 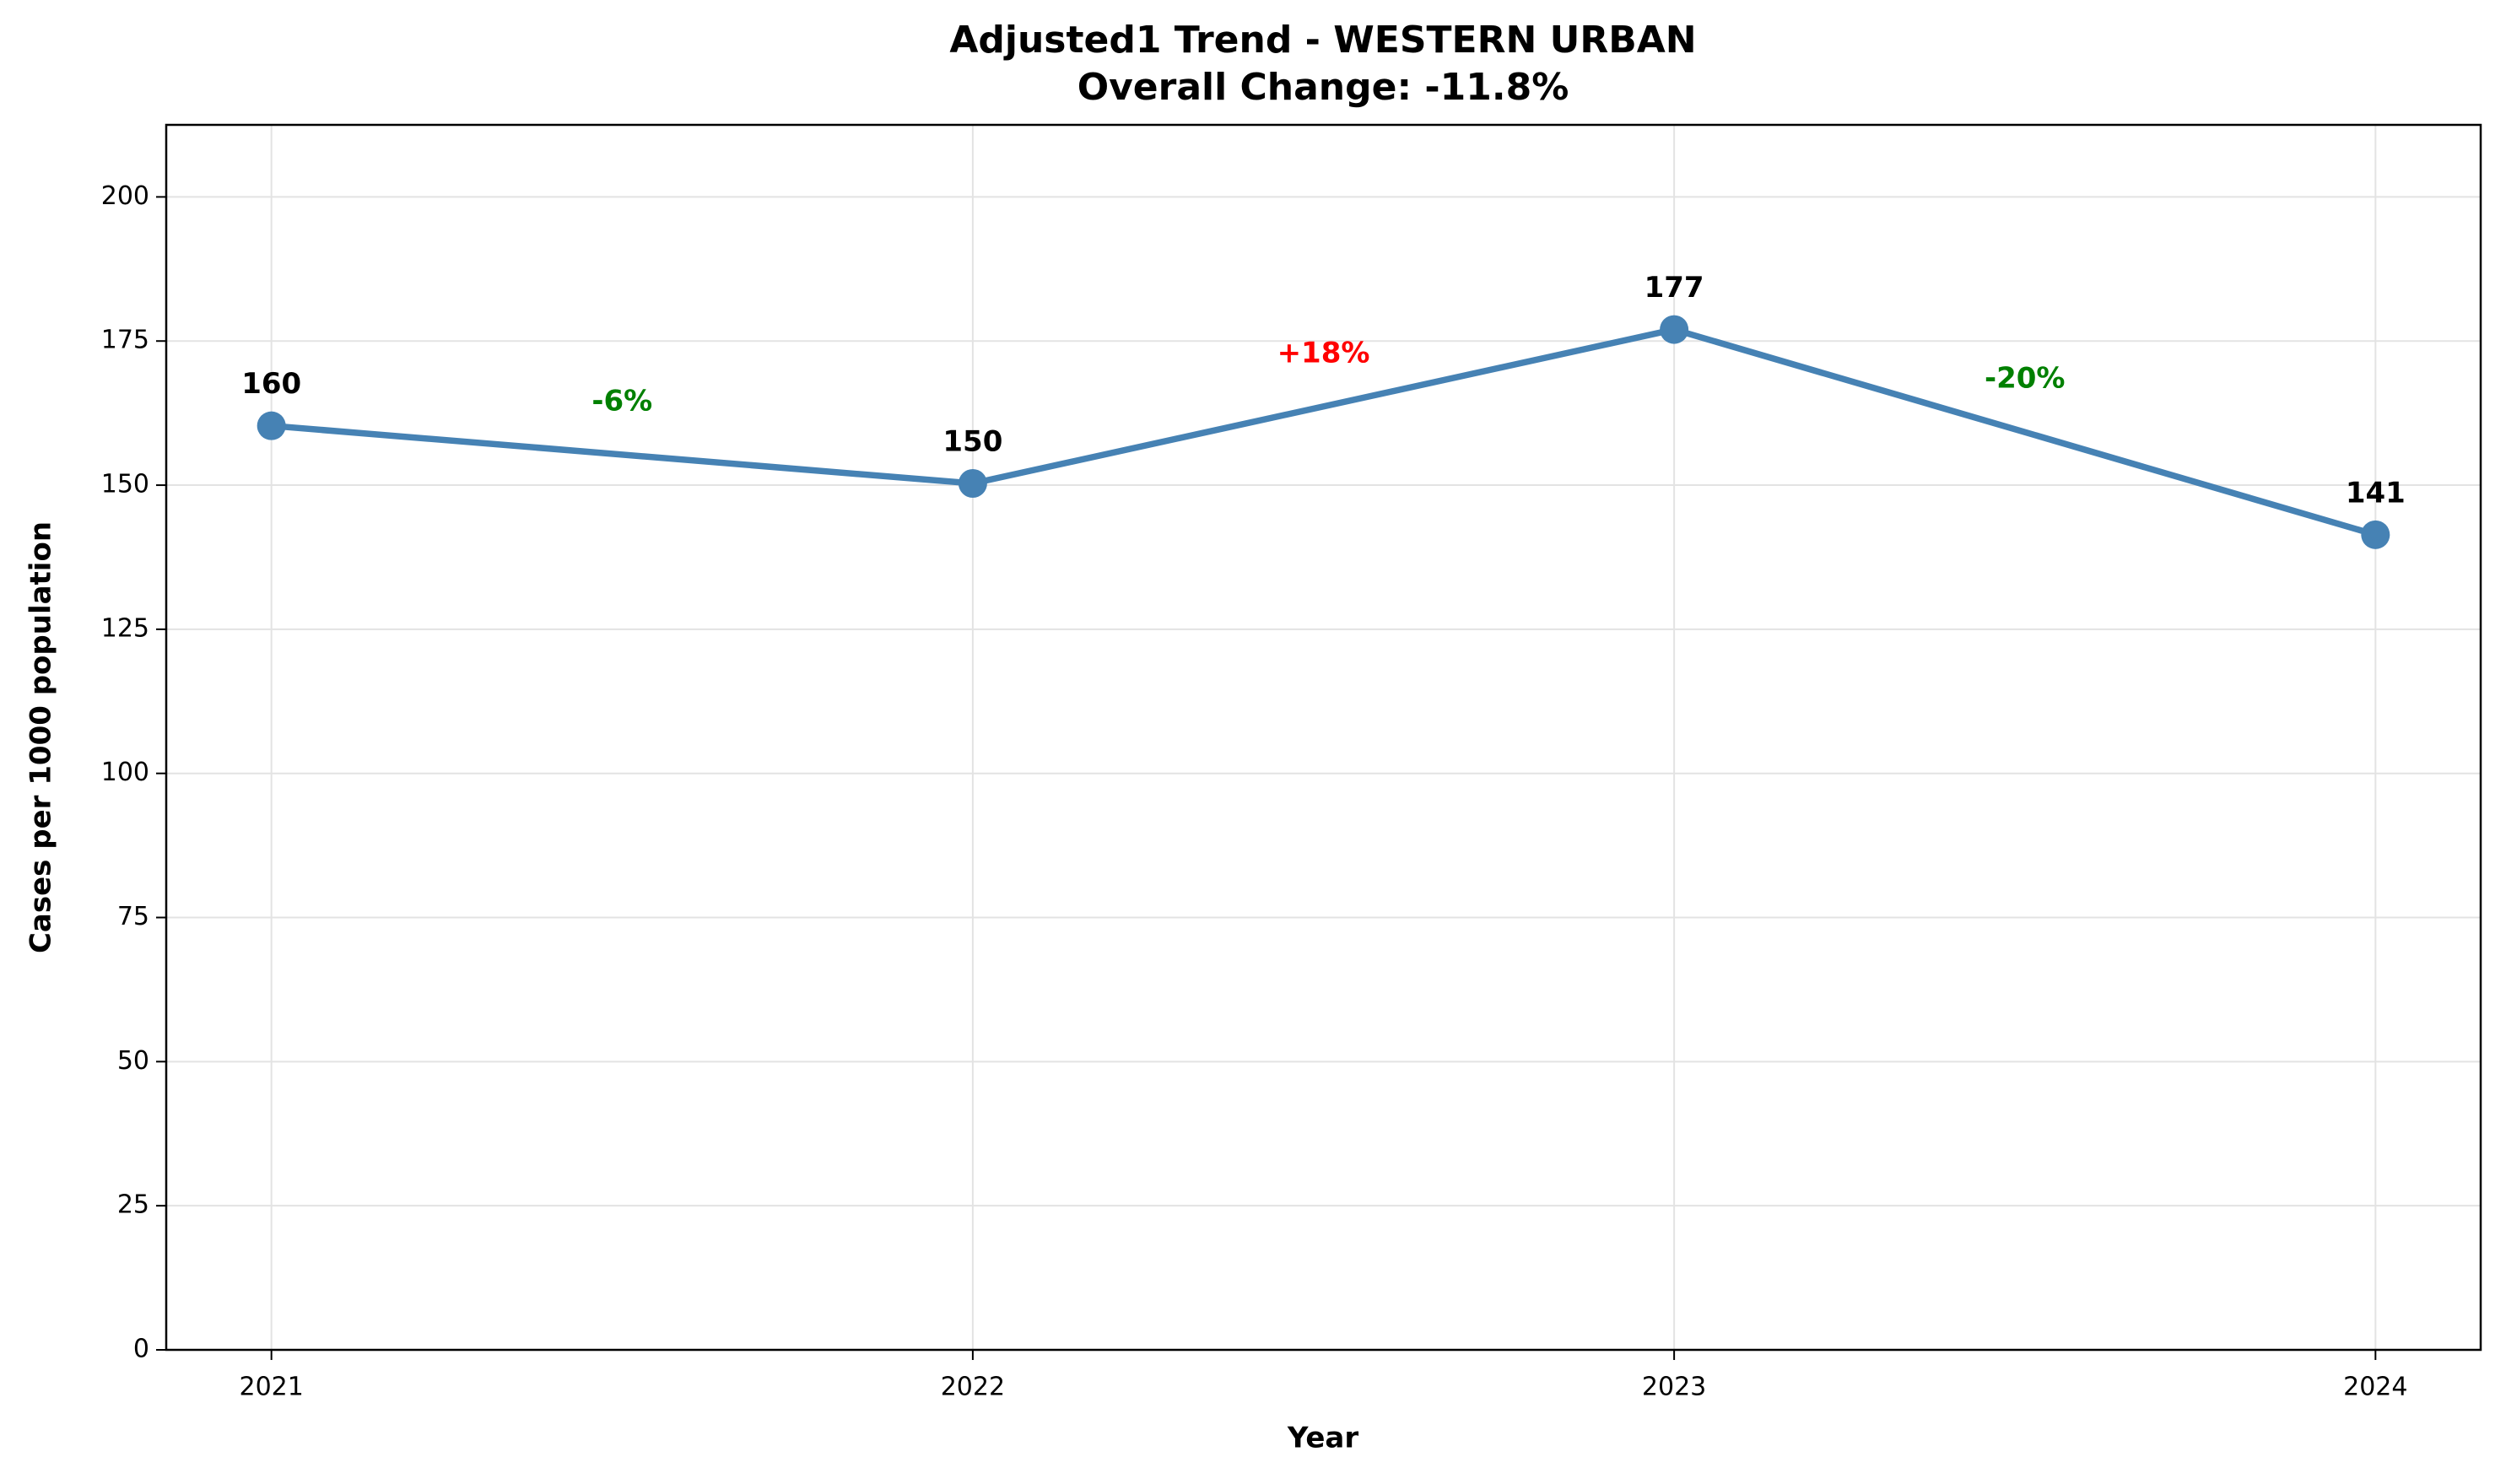 I want to click on y-tick-label: 125, so click(x=125, y=628).